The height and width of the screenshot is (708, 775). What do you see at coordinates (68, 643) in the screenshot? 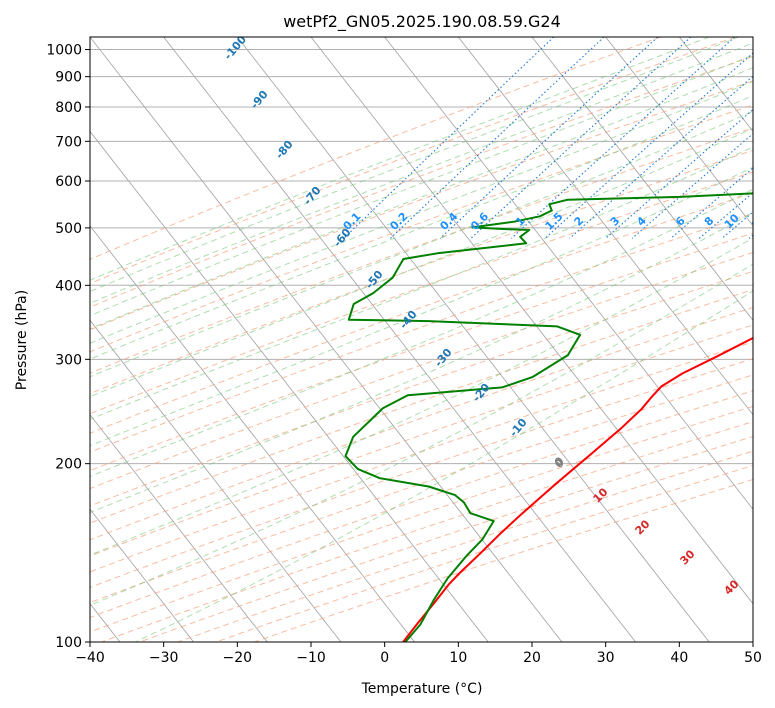
I see `y-tick-label: 100` at bounding box center [68, 643].